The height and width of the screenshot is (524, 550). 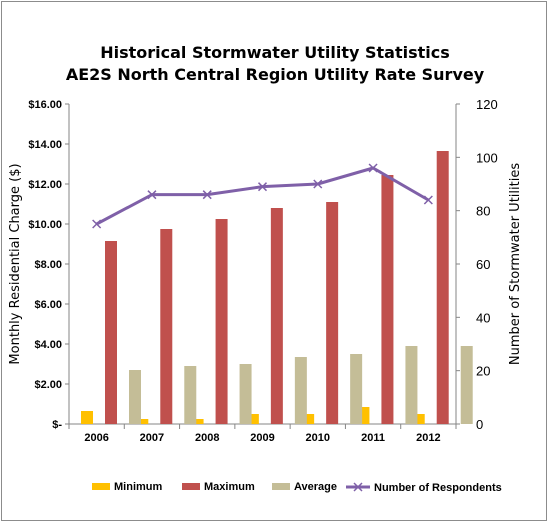 What do you see at coordinates (515, 264) in the screenshot?
I see `right-axis-title: Number of Stormwater Utilities` at bounding box center [515, 264].